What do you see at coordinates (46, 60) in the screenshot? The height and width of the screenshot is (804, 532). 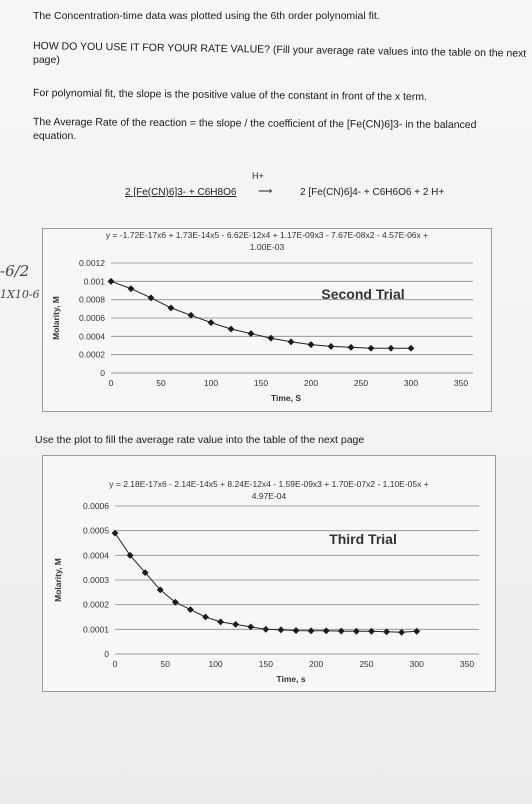 I see `question-line-cont: page)` at bounding box center [46, 60].